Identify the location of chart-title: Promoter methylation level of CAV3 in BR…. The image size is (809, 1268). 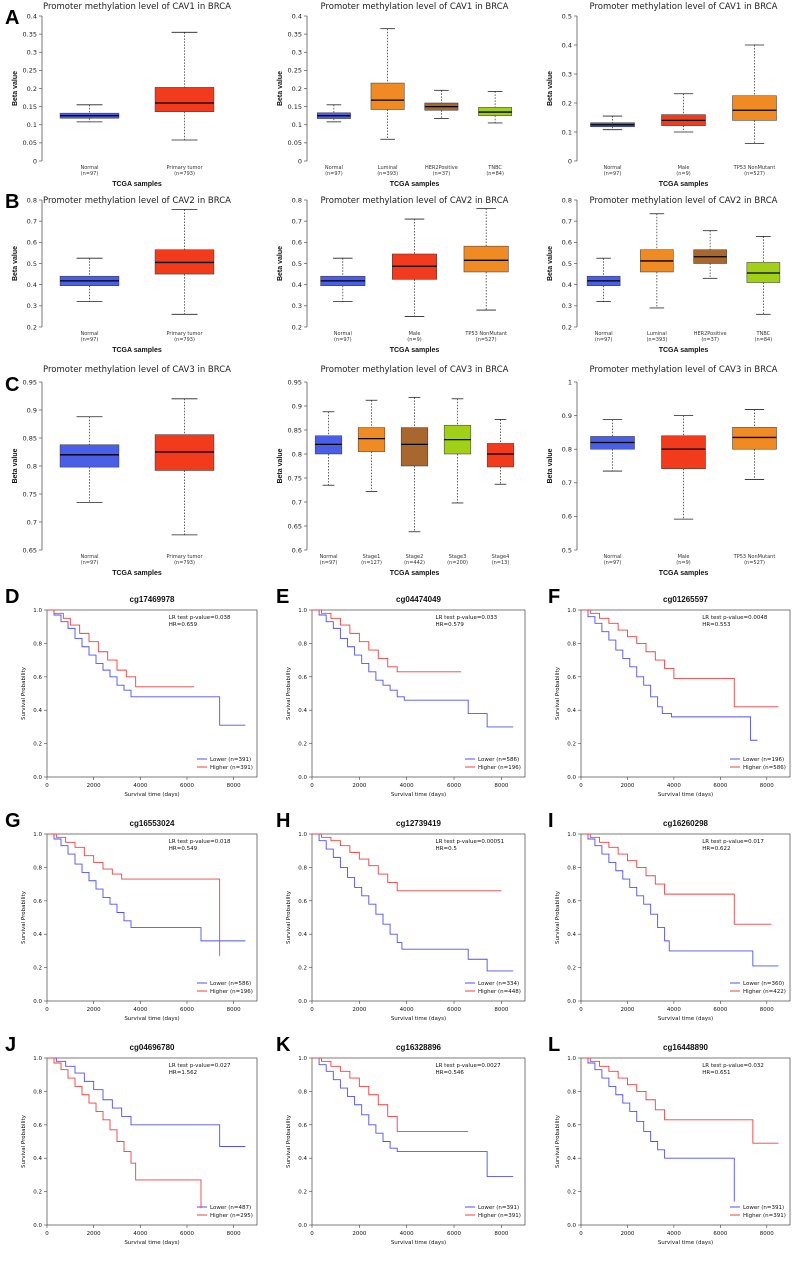
(684, 370).